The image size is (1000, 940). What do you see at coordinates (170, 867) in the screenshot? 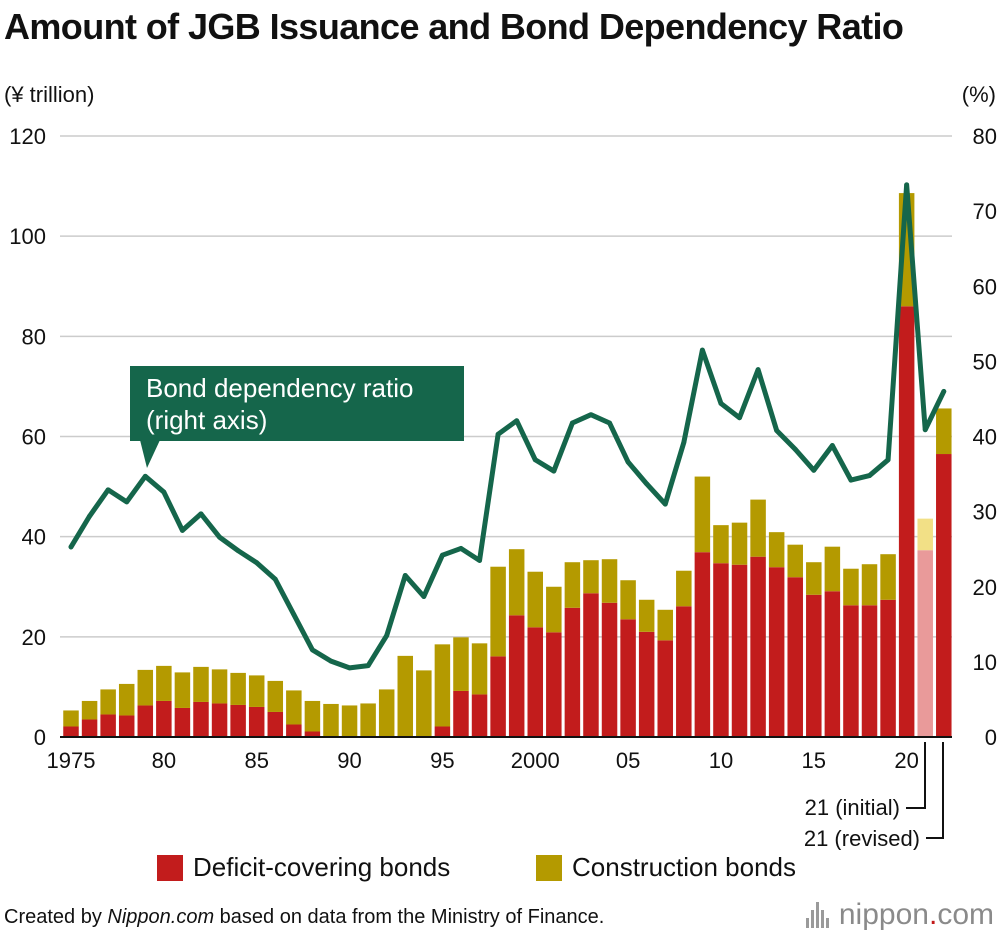
I see `legend-swatch-deficit` at bounding box center [170, 867].